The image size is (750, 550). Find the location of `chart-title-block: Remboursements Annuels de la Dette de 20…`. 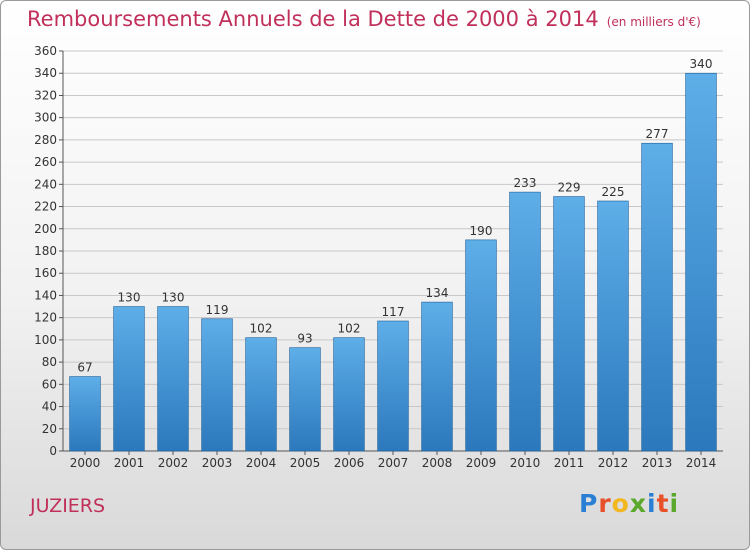

chart-title-block: Remboursements Annuels de la Dette de 20… is located at coordinates (364, 19).